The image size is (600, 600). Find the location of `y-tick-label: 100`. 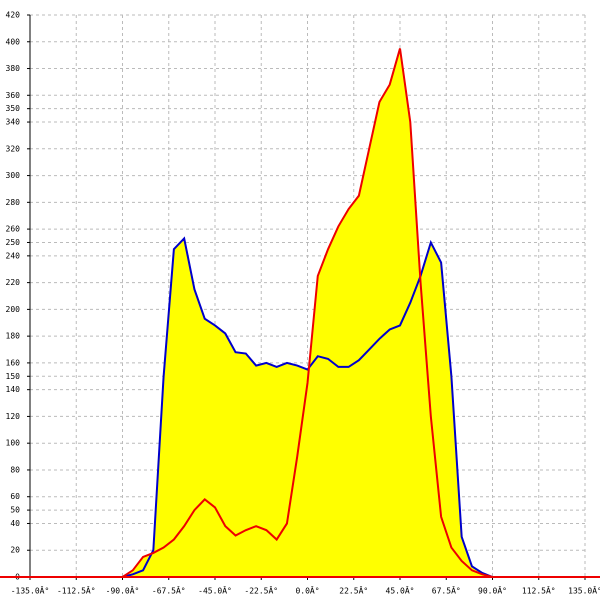

y-tick-label: 100 is located at coordinates (13, 443).